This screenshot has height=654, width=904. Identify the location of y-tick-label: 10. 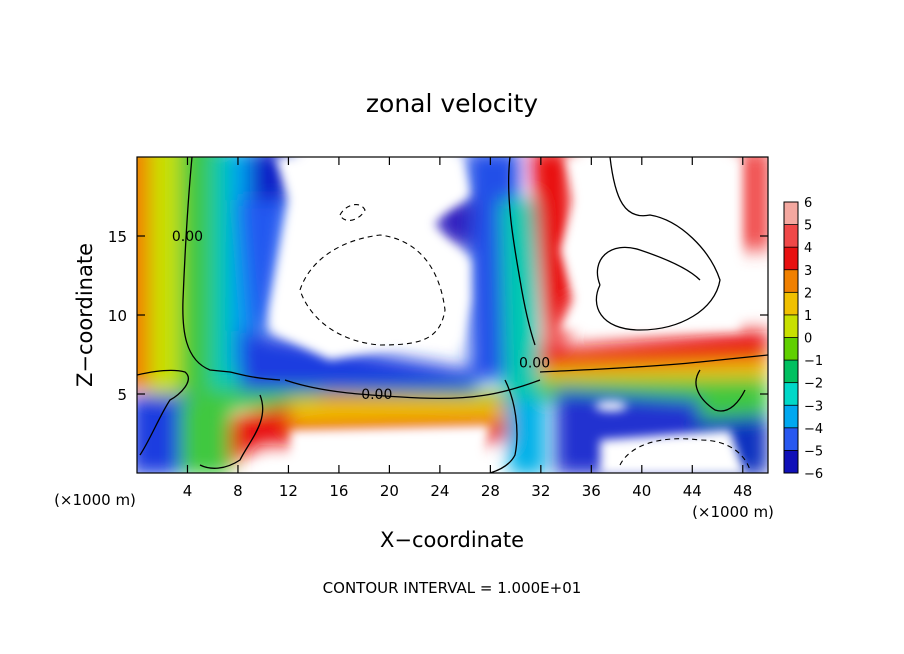
(117, 316).